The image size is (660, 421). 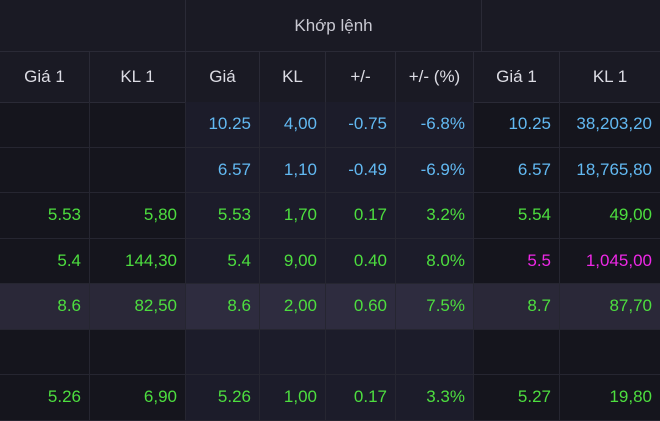 What do you see at coordinates (361, 124) in the screenshot?
I see `cell-change: -0.75` at bounding box center [361, 124].